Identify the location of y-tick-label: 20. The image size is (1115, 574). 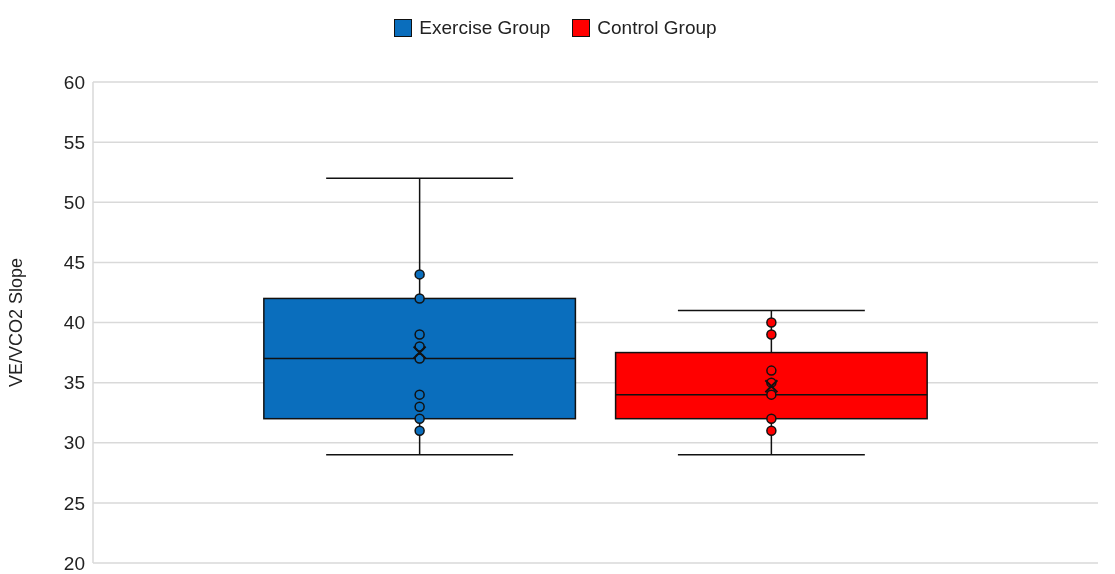
(74, 563).